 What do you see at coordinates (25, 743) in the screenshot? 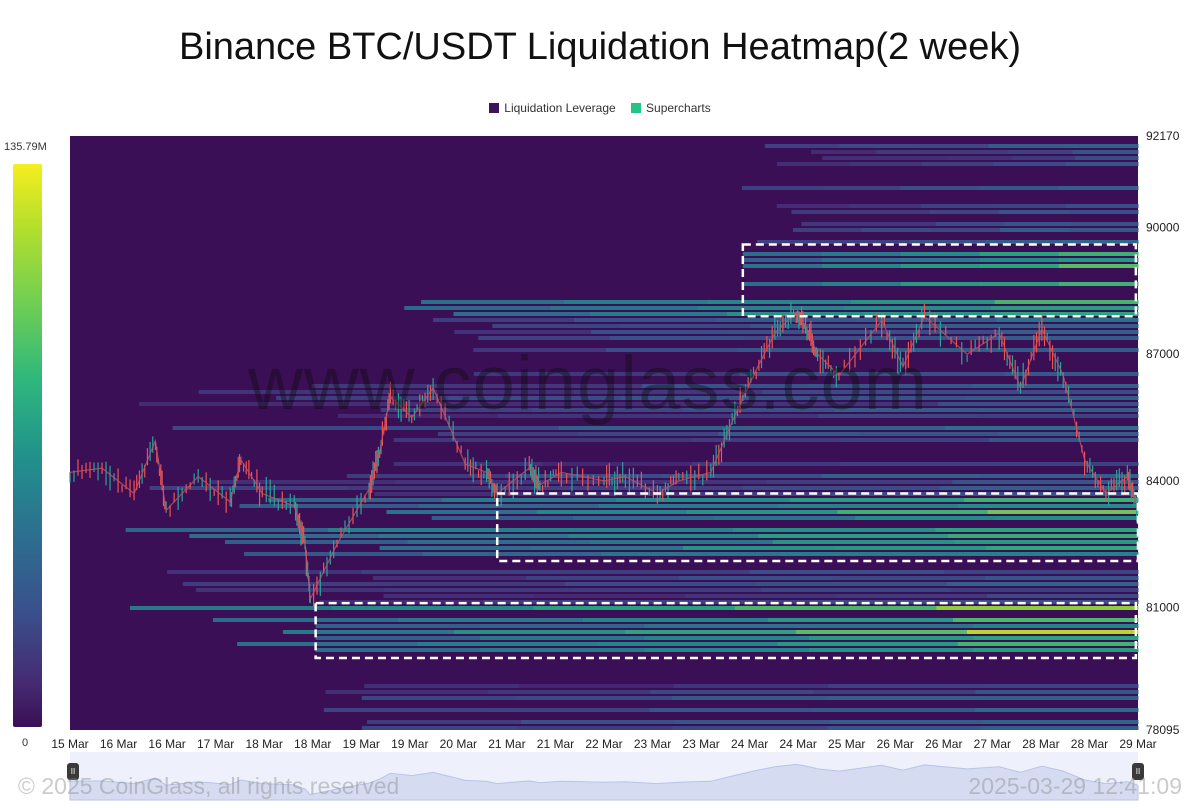
I see `colorbar-min-label: 0` at bounding box center [25, 743].